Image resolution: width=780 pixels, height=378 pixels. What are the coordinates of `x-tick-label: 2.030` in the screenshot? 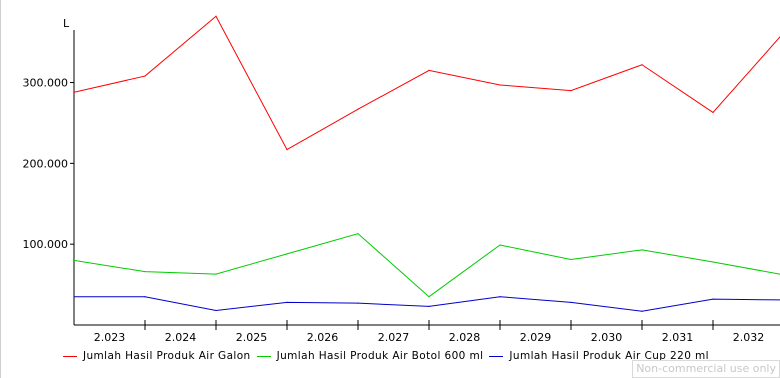 It's located at (607, 337).